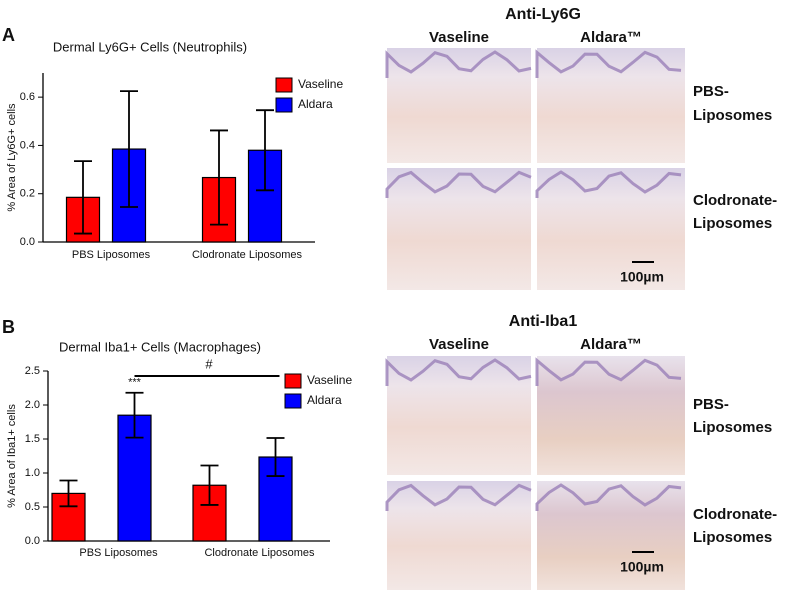  Describe the element at coordinates (32, 405) in the screenshot. I see `y-tick-label: 2.0` at that location.